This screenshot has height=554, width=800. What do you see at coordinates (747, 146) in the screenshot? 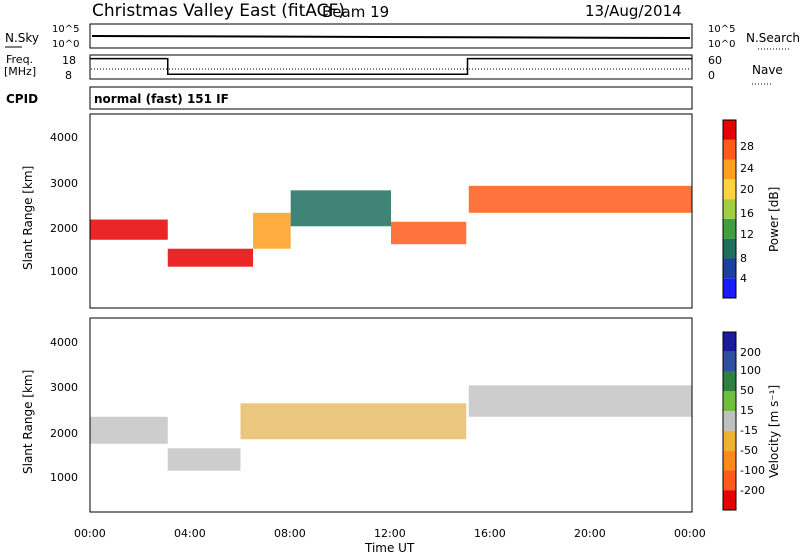
I see `power-scale-tick-28: 28` at bounding box center [747, 146].